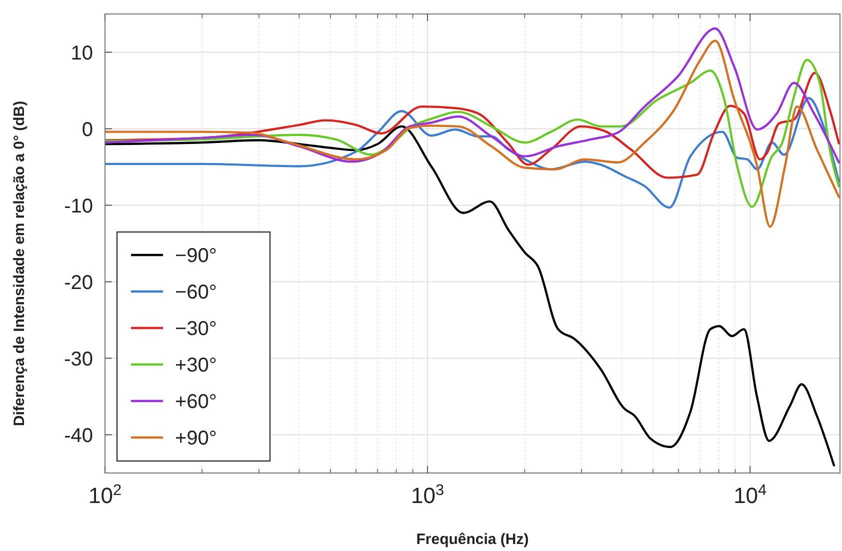 This screenshot has width=842, height=551. What do you see at coordinates (78, 359) in the screenshot?
I see `y-tick-label: -30` at bounding box center [78, 359].